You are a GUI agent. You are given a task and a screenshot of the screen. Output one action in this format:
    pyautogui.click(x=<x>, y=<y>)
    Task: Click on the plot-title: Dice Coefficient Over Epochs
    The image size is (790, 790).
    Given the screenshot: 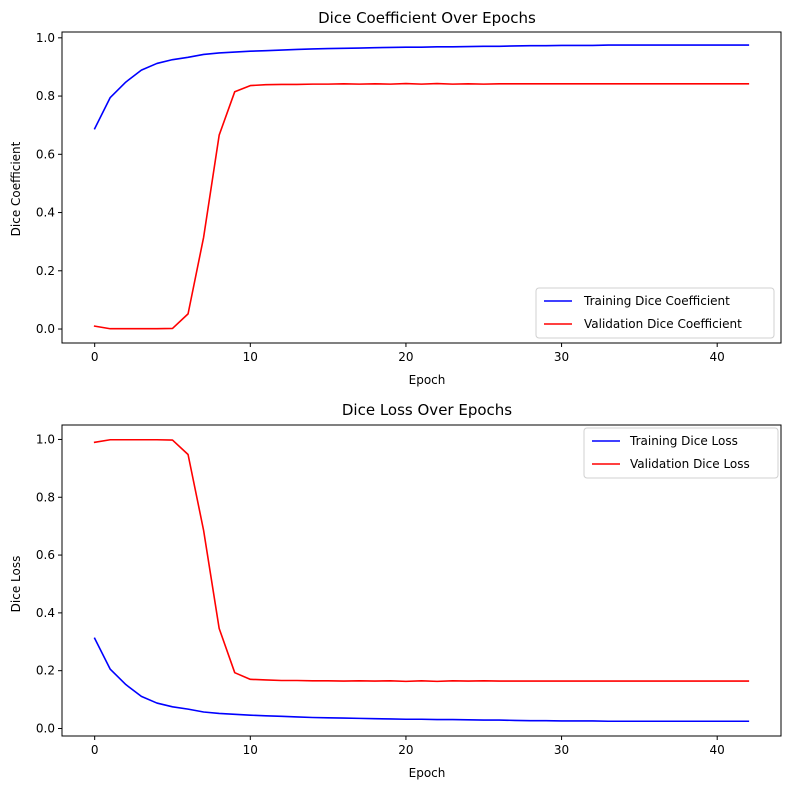 What is the action you would take?
    pyautogui.click(x=427, y=18)
    